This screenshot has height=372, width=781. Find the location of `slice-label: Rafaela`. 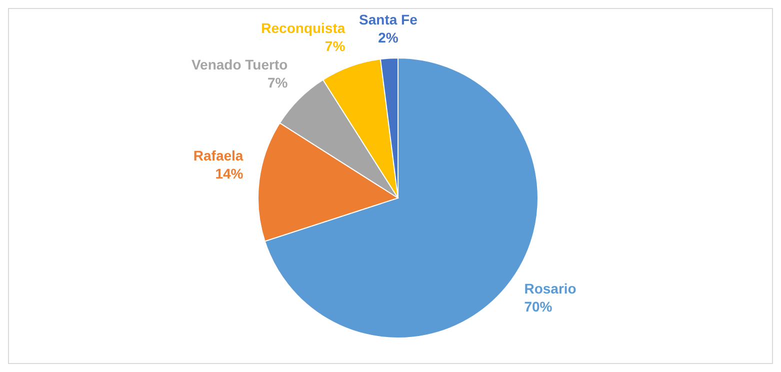

slice-label: Rafaela is located at coordinates (218, 155).